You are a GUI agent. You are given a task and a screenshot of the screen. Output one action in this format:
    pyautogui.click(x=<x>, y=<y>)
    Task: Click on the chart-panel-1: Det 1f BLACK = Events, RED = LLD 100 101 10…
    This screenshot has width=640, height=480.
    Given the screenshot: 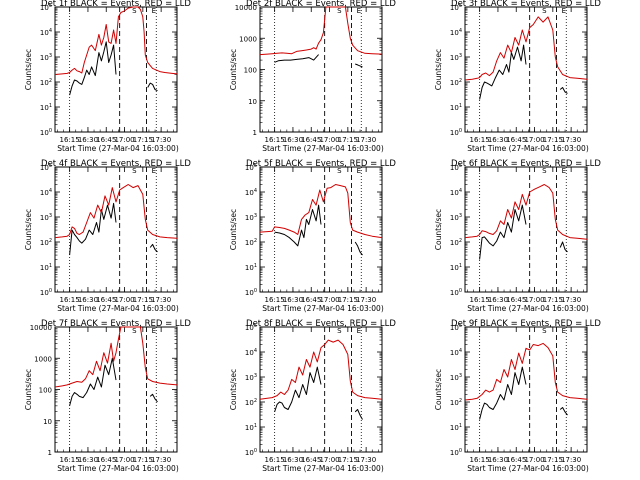 What is the action you would take?
    pyautogui.click(x=107, y=76)
    